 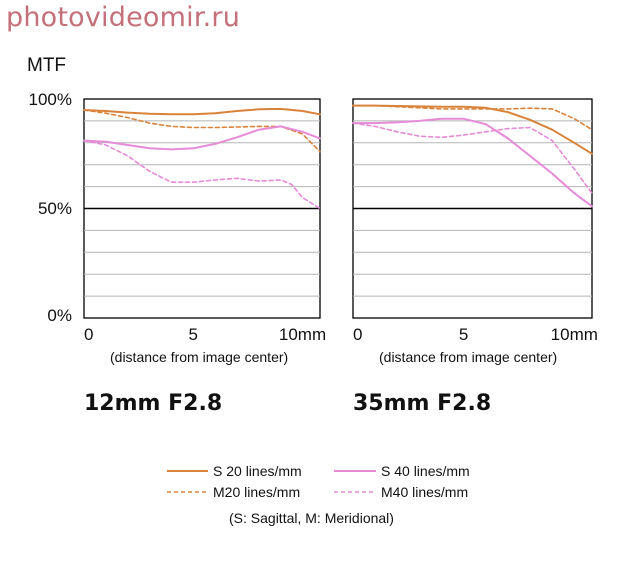 What do you see at coordinates (123, 17) in the screenshot?
I see `watermark: photovideomir.ru` at bounding box center [123, 17].